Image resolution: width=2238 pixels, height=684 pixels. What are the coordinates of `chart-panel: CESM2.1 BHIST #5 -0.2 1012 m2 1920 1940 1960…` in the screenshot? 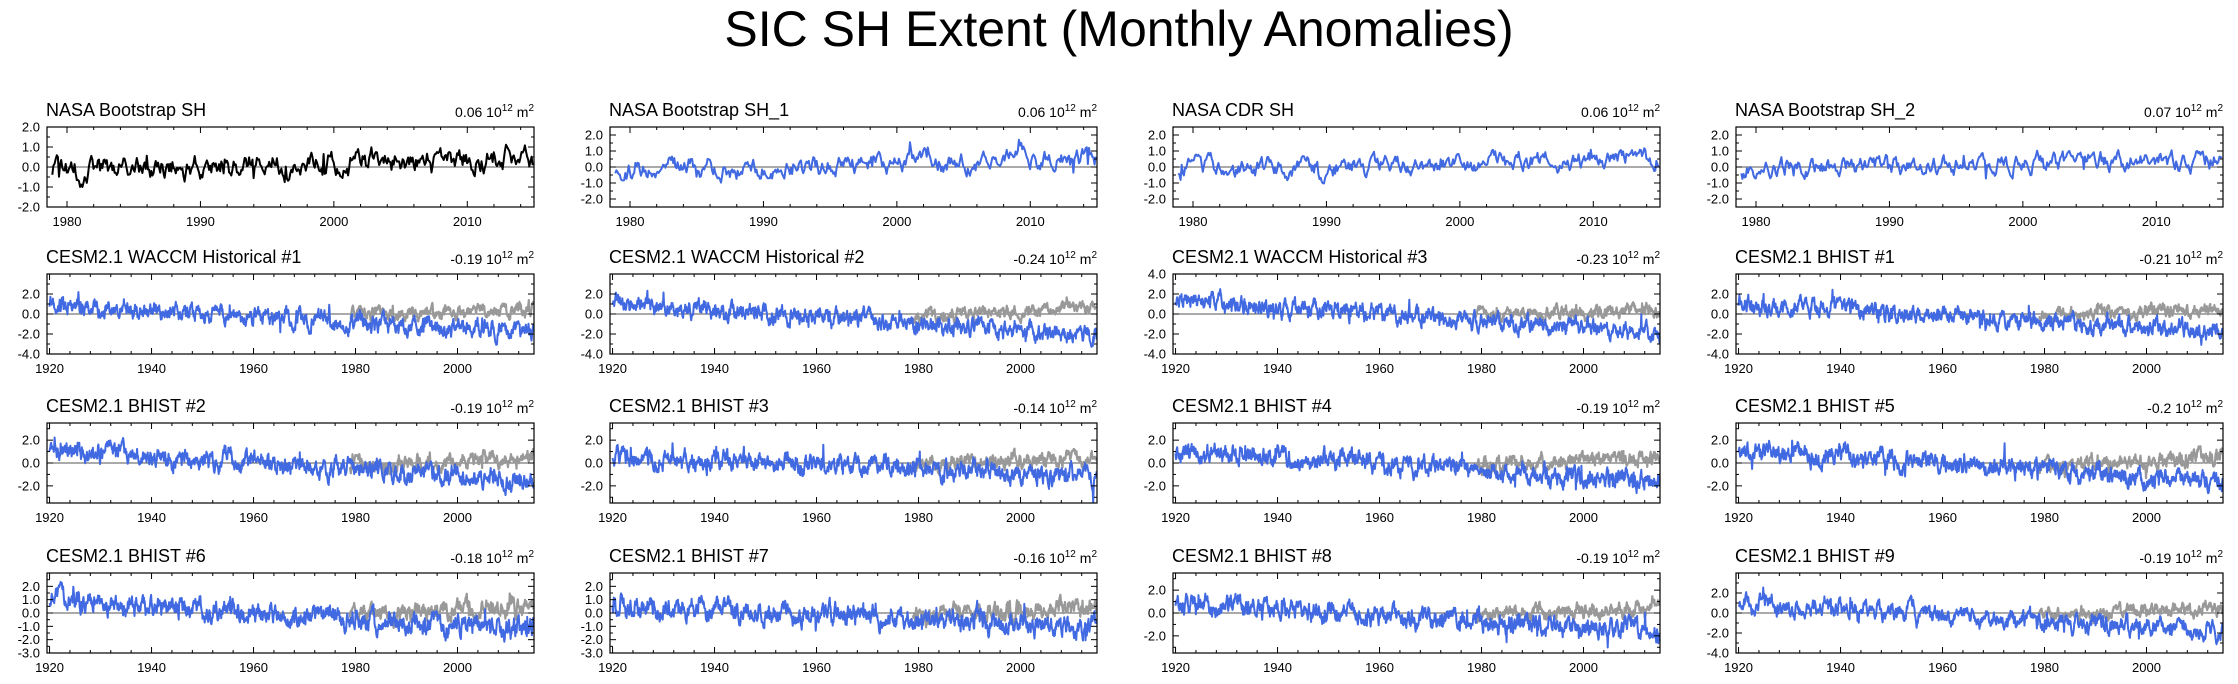 It's located at (1965, 460).